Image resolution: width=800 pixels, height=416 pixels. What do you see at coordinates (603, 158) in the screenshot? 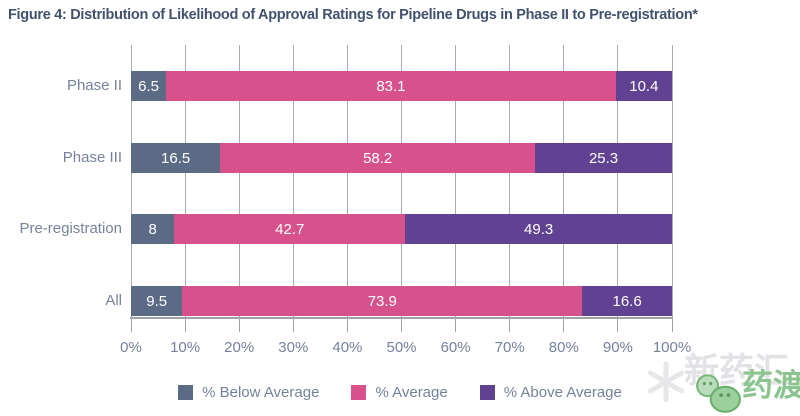
I see `bar-segment: 25.3` at bounding box center [603, 158].